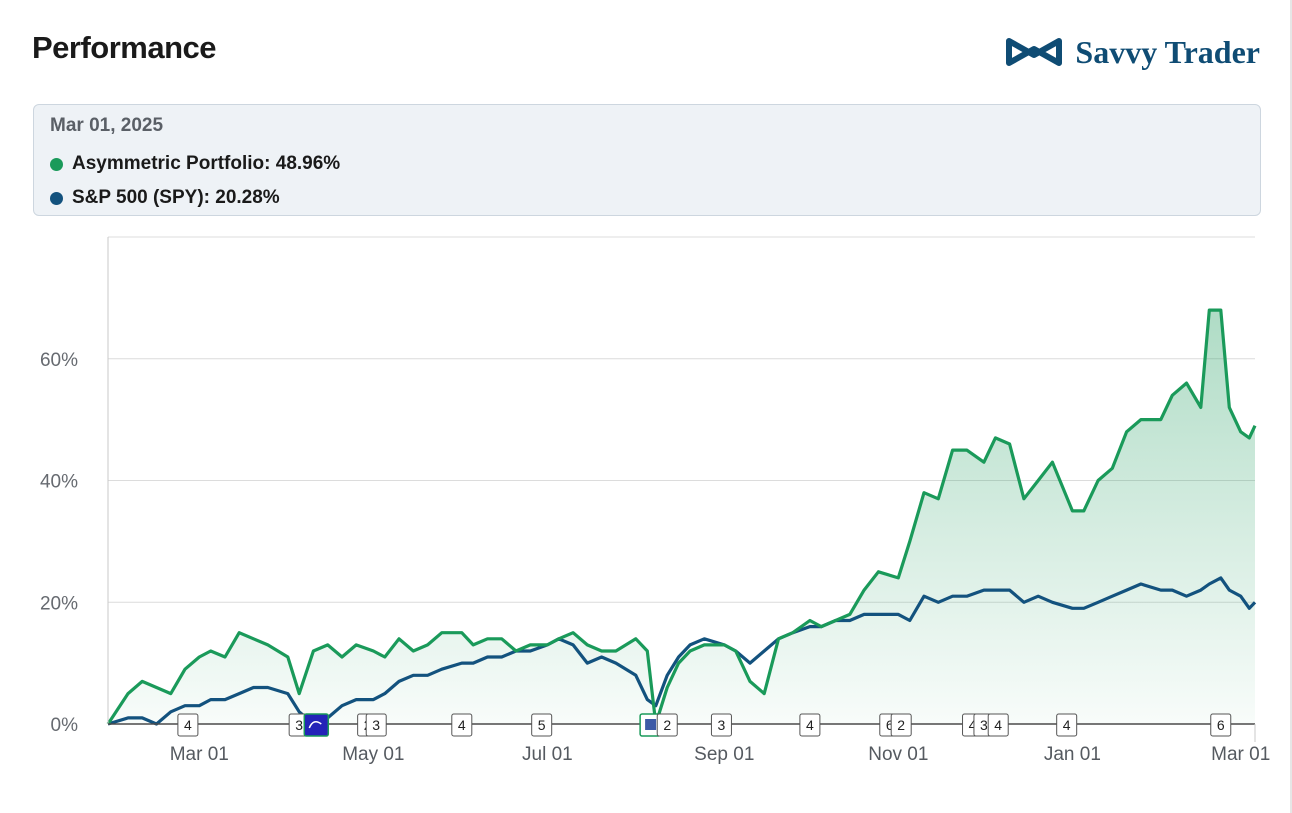 The width and height of the screenshot is (1292, 813). I want to click on tooltip-portfolio-value: Asymmetric Portfolio: 48.96%, so click(206, 163).